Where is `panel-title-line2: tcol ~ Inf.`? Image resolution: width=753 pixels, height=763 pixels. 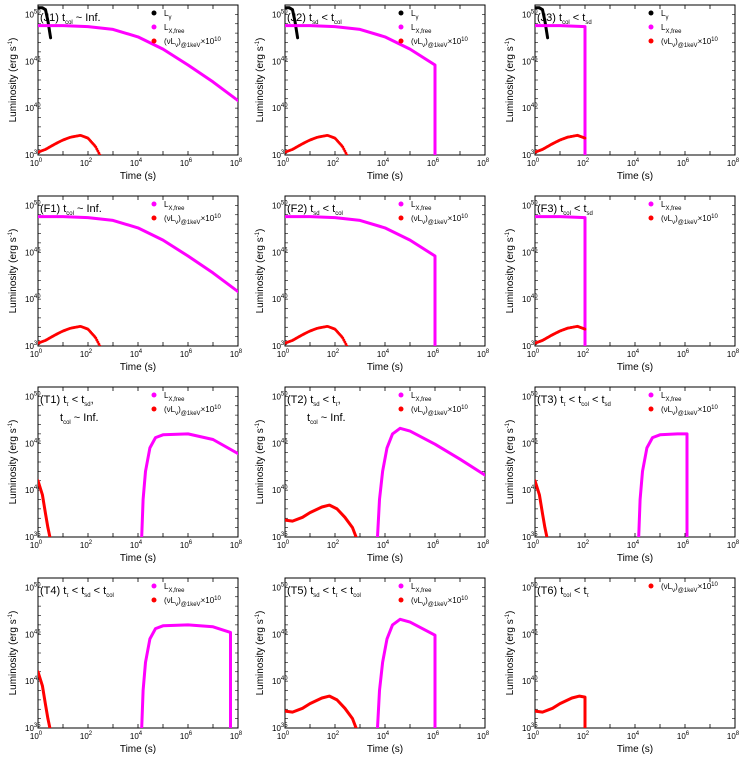 panel-title-line2: tcol ~ Inf. is located at coordinates (79, 419).